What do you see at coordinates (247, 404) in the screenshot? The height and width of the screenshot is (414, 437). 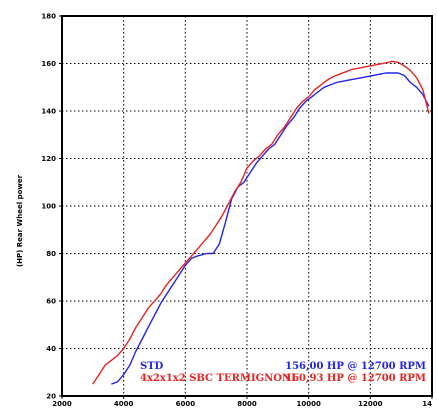 I see `x-tick-label: 8000` at bounding box center [247, 404].